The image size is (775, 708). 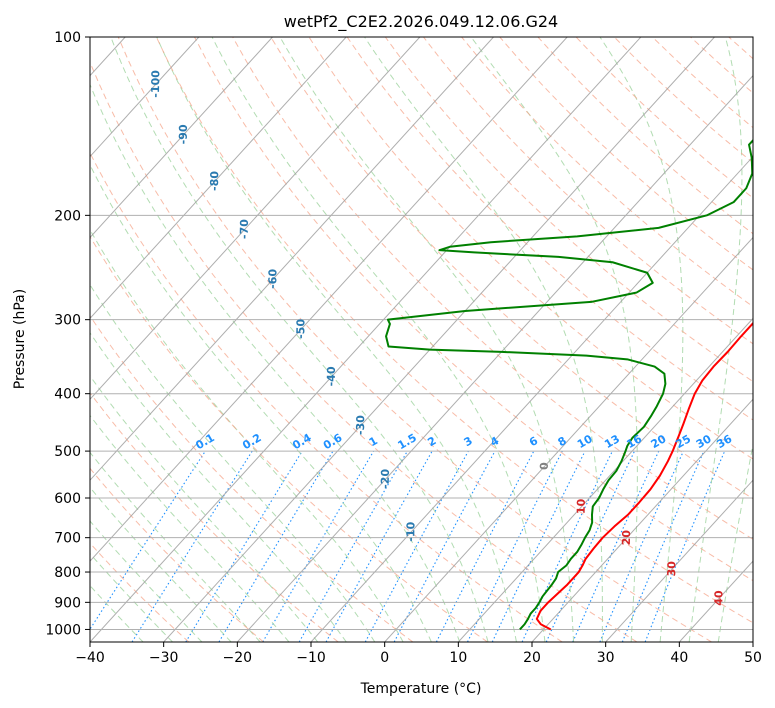 I want to click on isotherm-label: 10, so click(x=581, y=506).